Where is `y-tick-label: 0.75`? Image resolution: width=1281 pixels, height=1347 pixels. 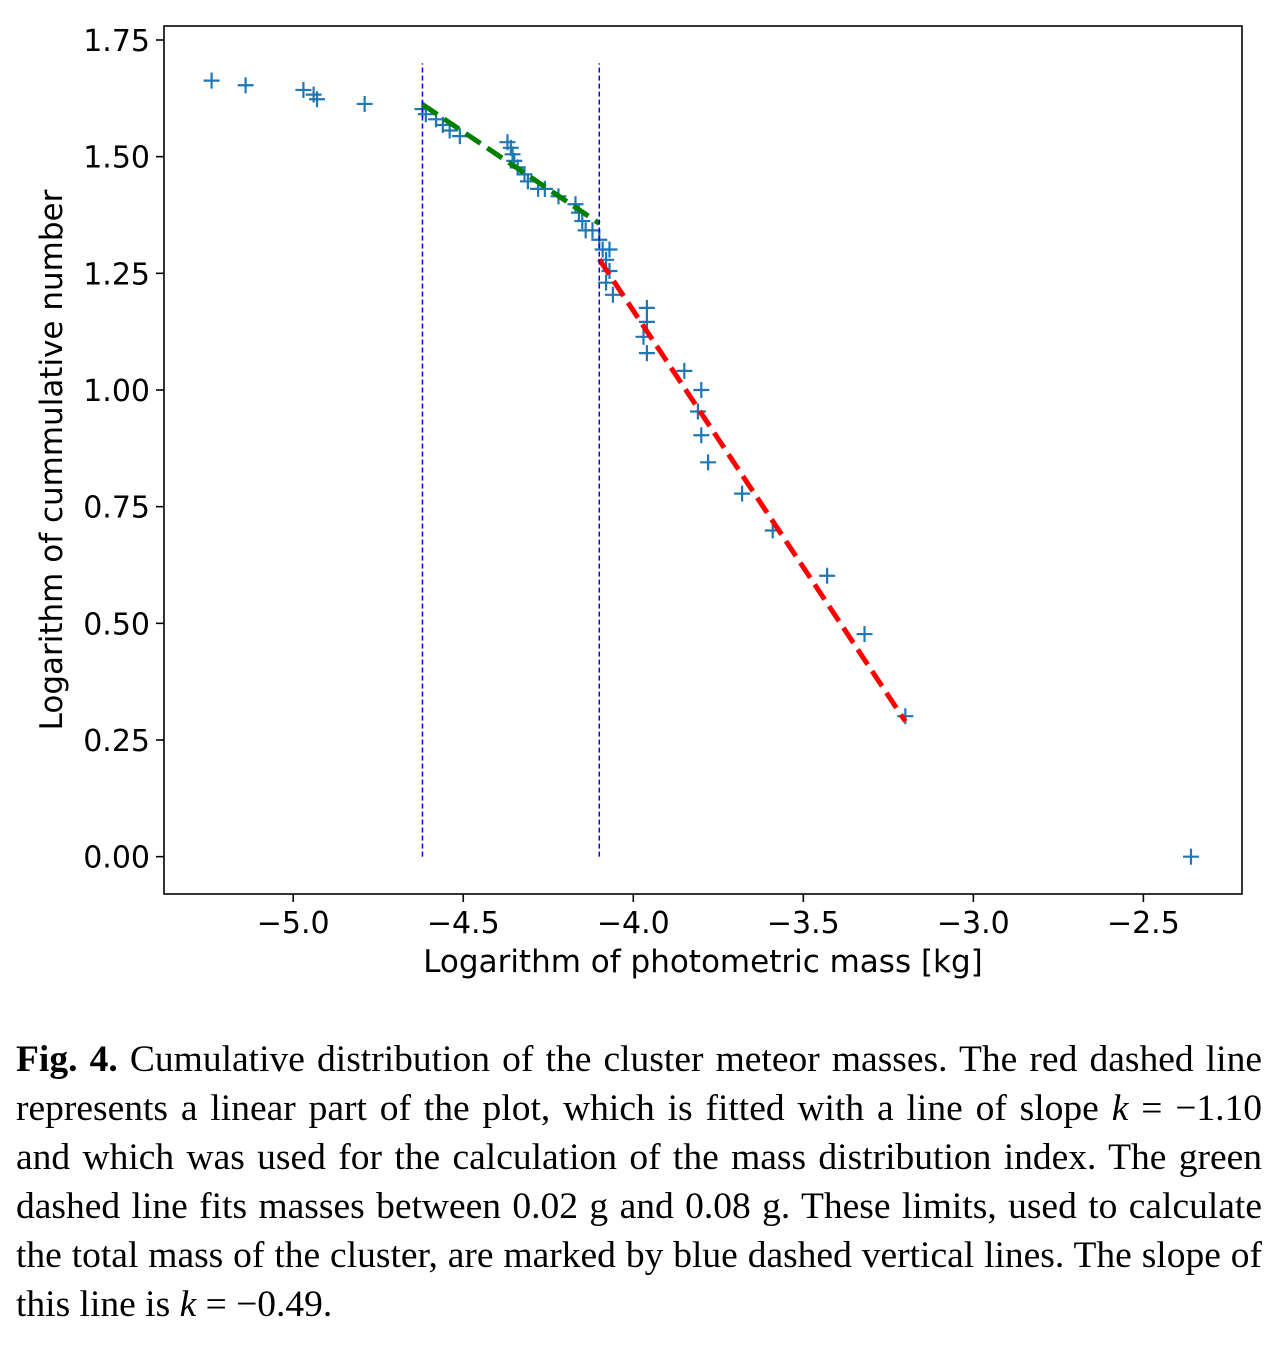 y-tick-label: 0.75 is located at coordinates (116, 508).